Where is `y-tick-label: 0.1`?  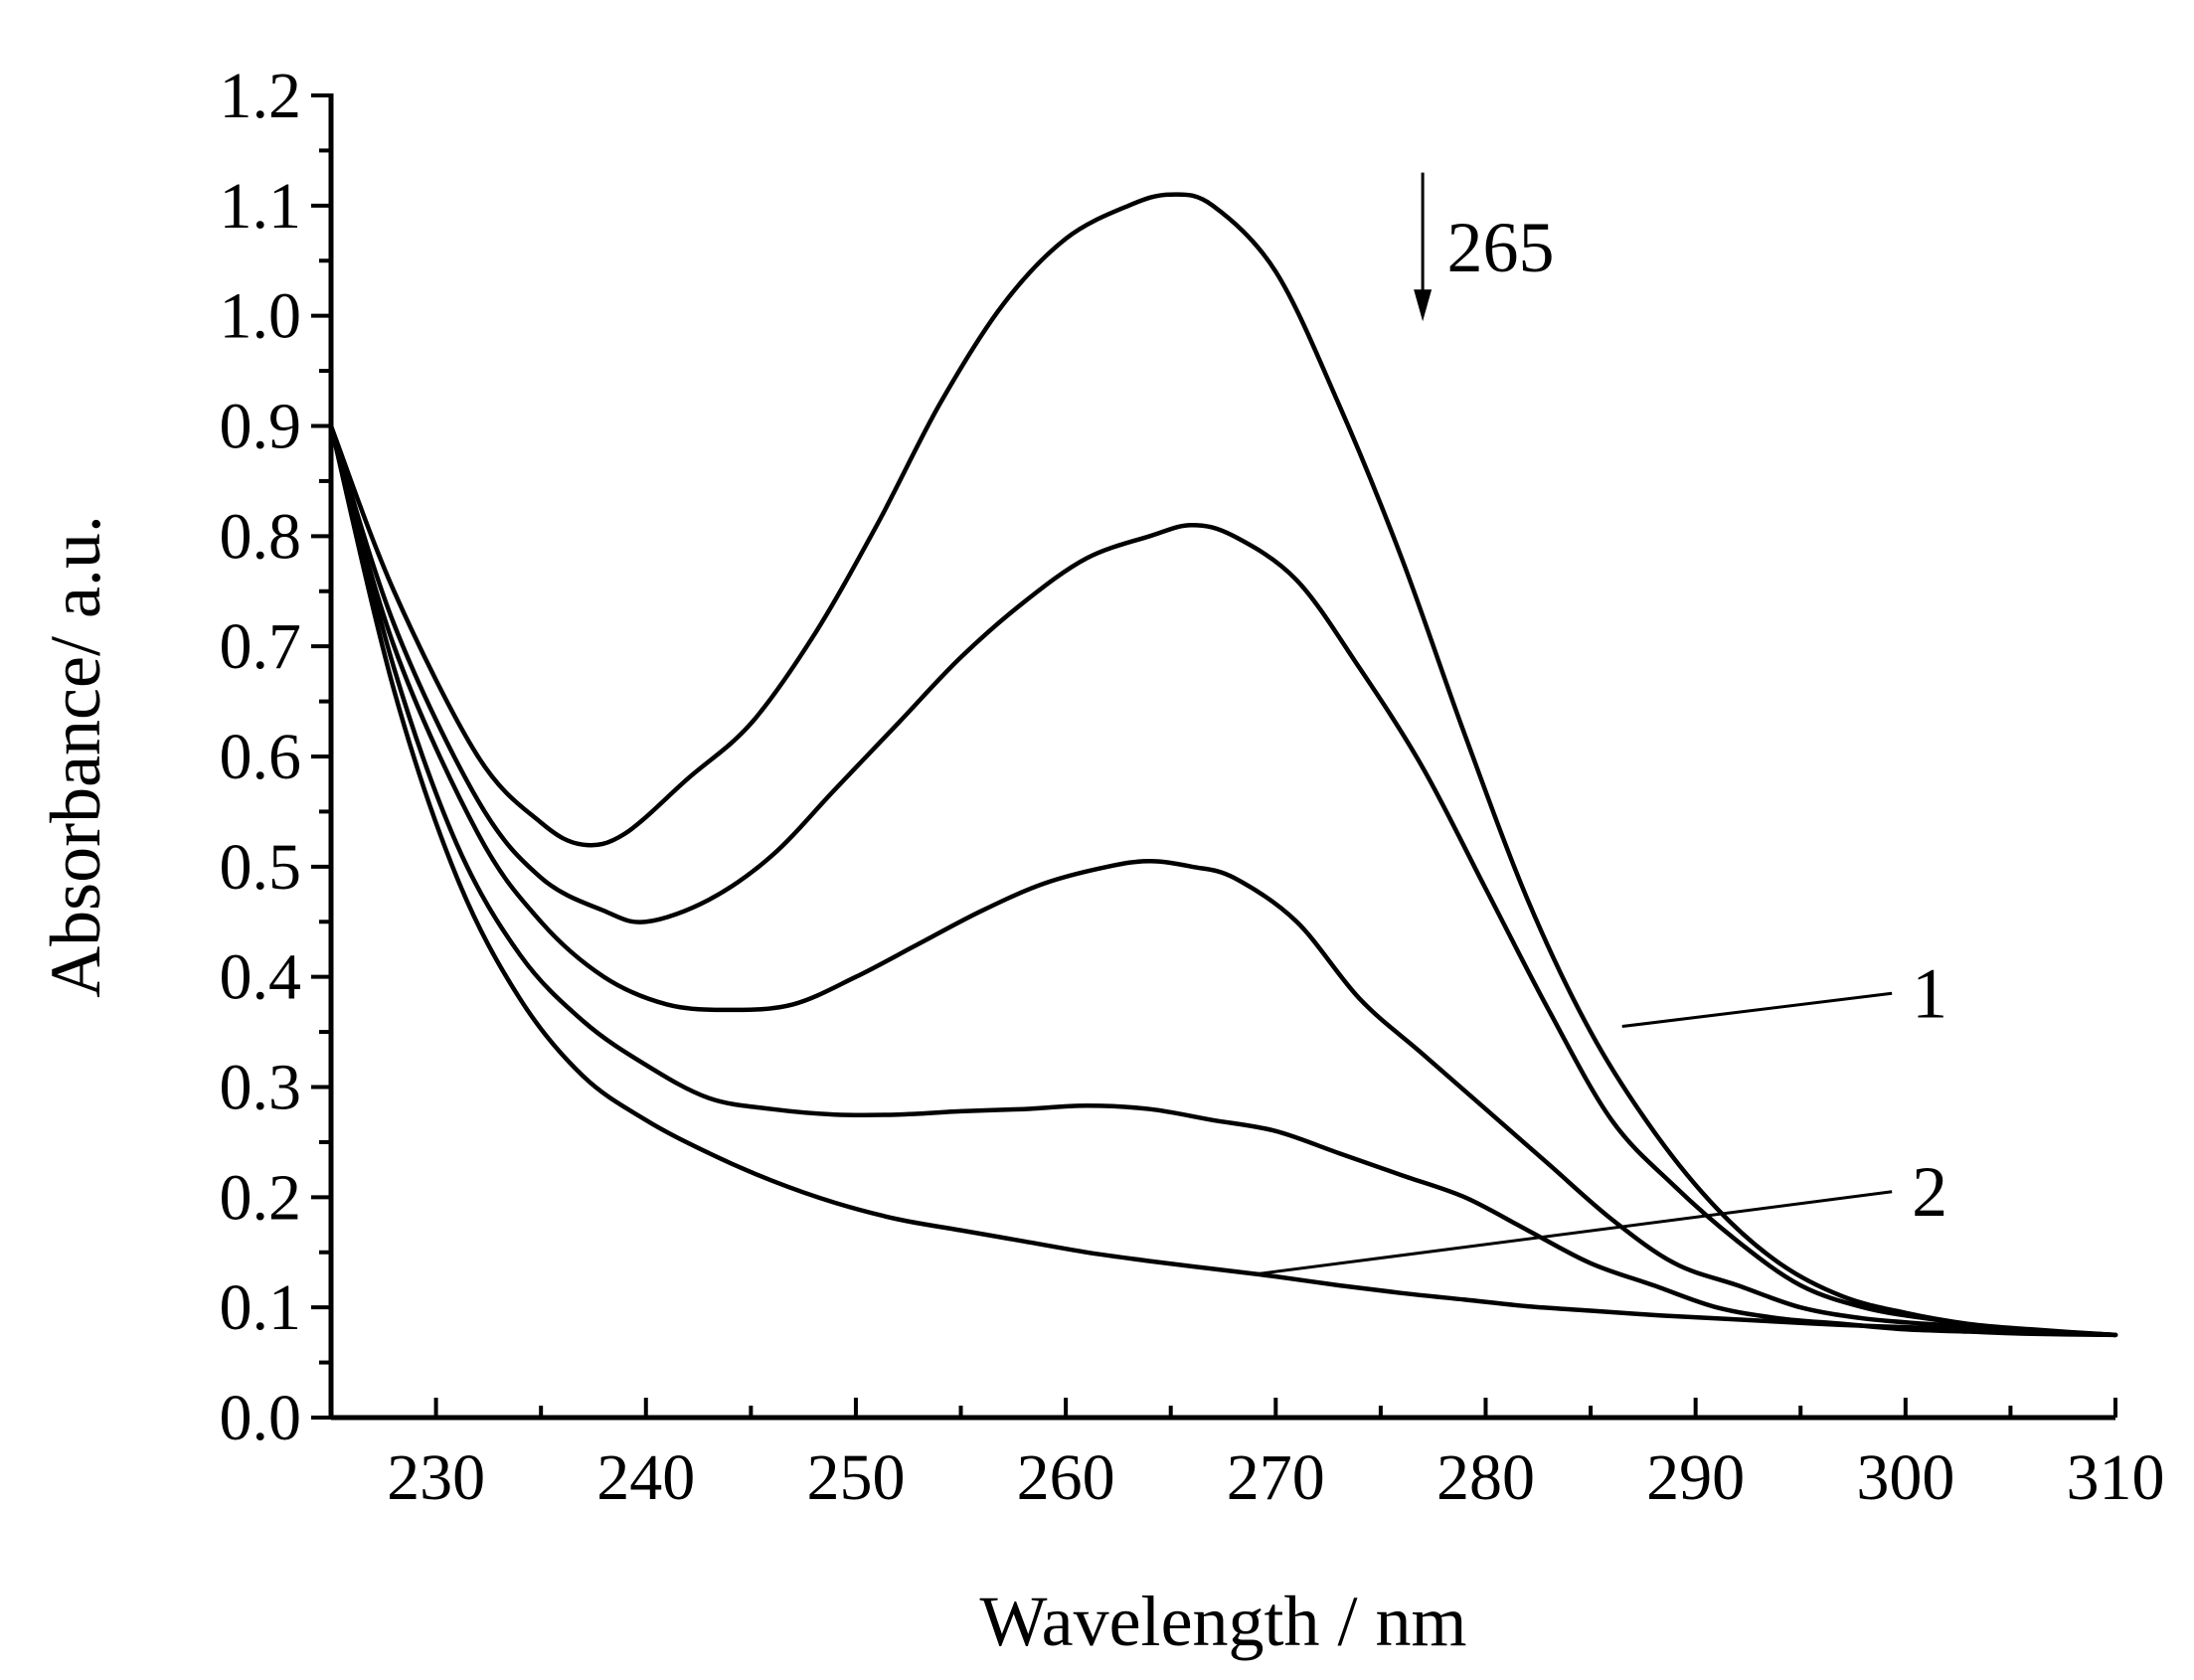 y-tick-label: 0.1 is located at coordinates (261, 1307).